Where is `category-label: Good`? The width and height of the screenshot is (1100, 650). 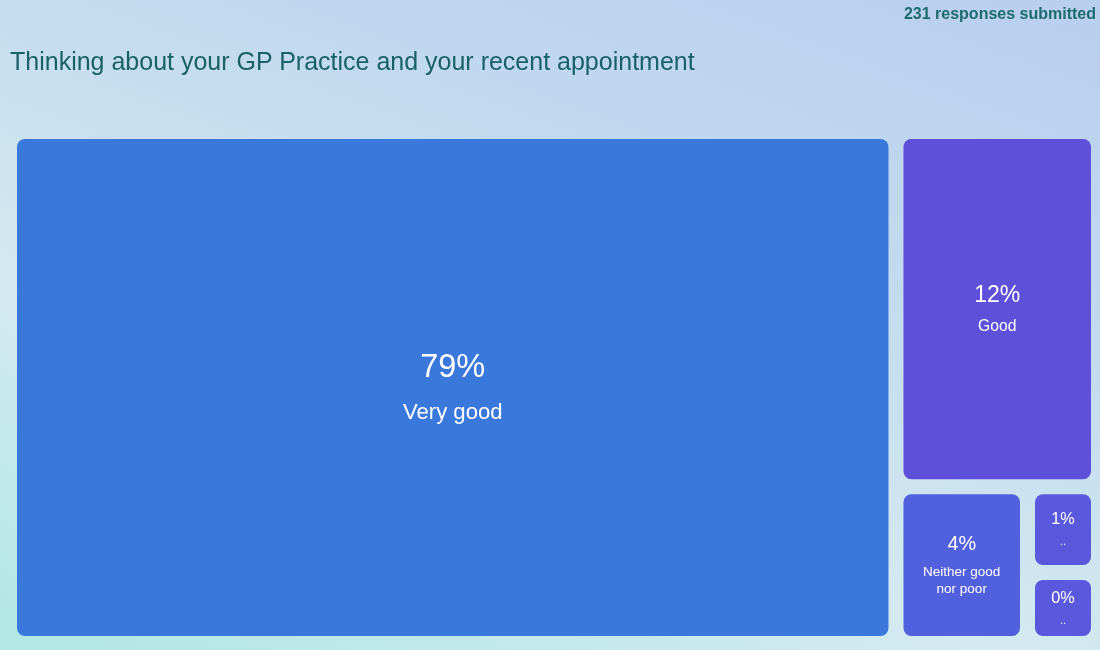
category-label: Good is located at coordinates (997, 326).